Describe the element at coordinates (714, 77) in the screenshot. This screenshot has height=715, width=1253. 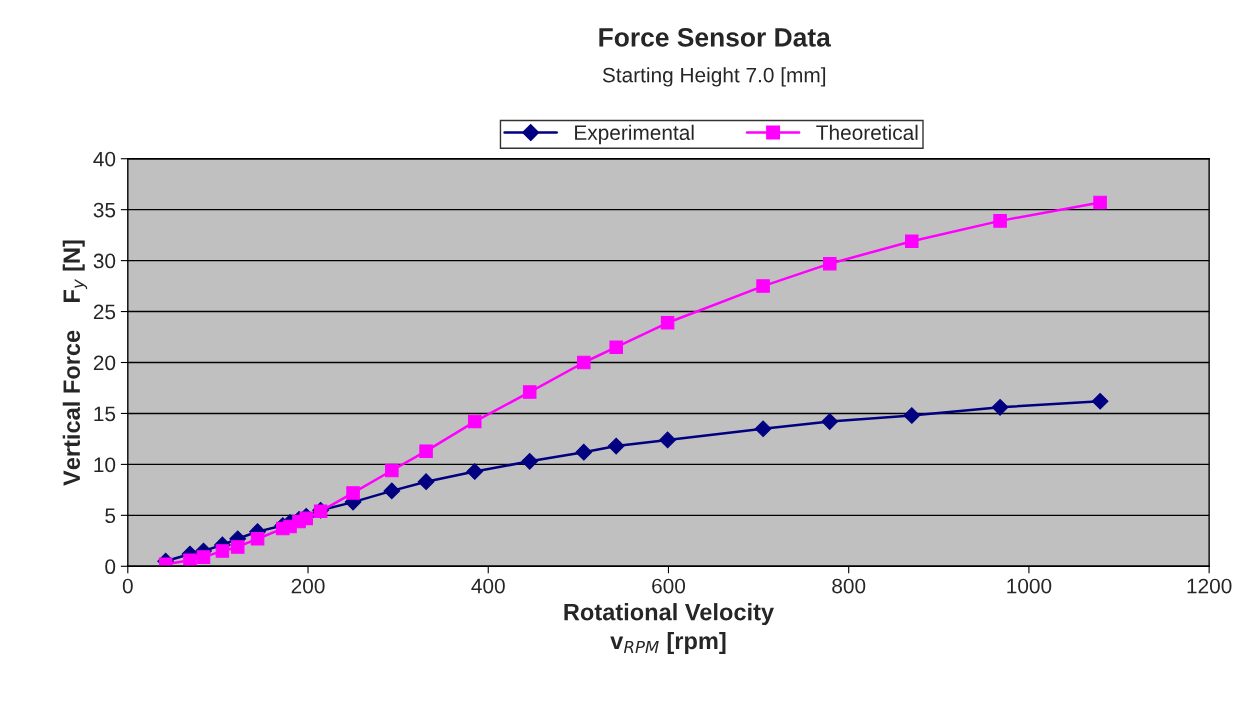
I see `chart-subtitle: Starting Height 7.0 [mm]` at that location.